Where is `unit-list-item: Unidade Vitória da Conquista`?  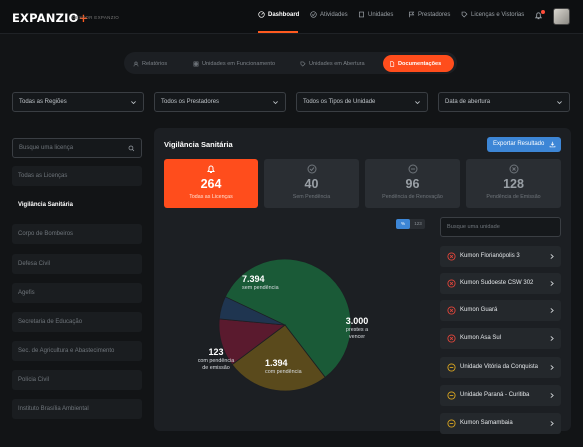 unit-list-item: Unidade Vitória da Conquista is located at coordinates (500, 367).